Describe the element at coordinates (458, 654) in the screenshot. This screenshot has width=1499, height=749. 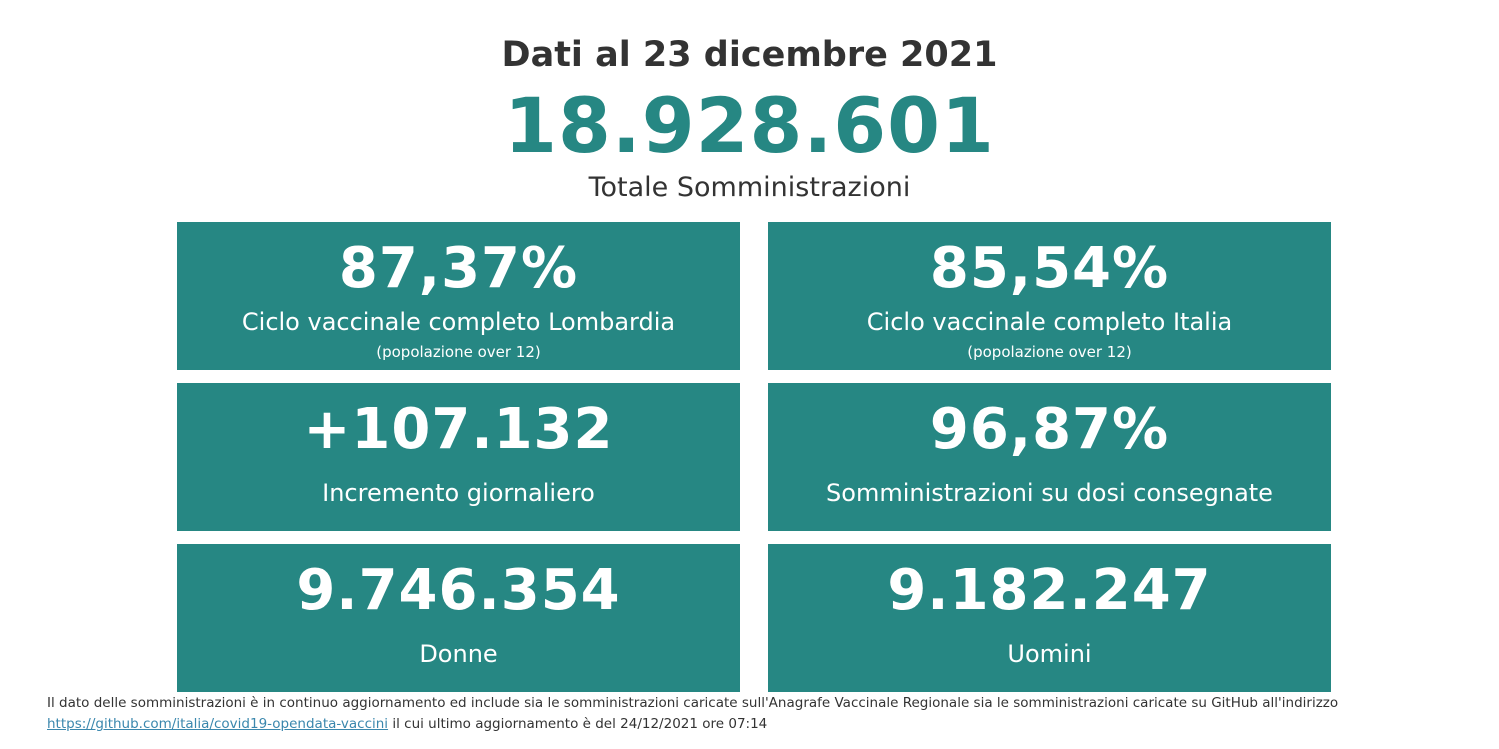
I see `card-label: Donne` at that location.